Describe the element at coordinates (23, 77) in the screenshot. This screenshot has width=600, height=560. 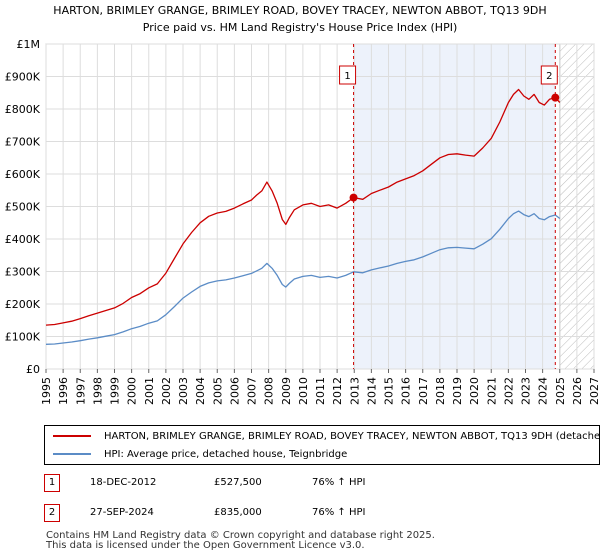
I see `y-tick-label: £900K` at that location.